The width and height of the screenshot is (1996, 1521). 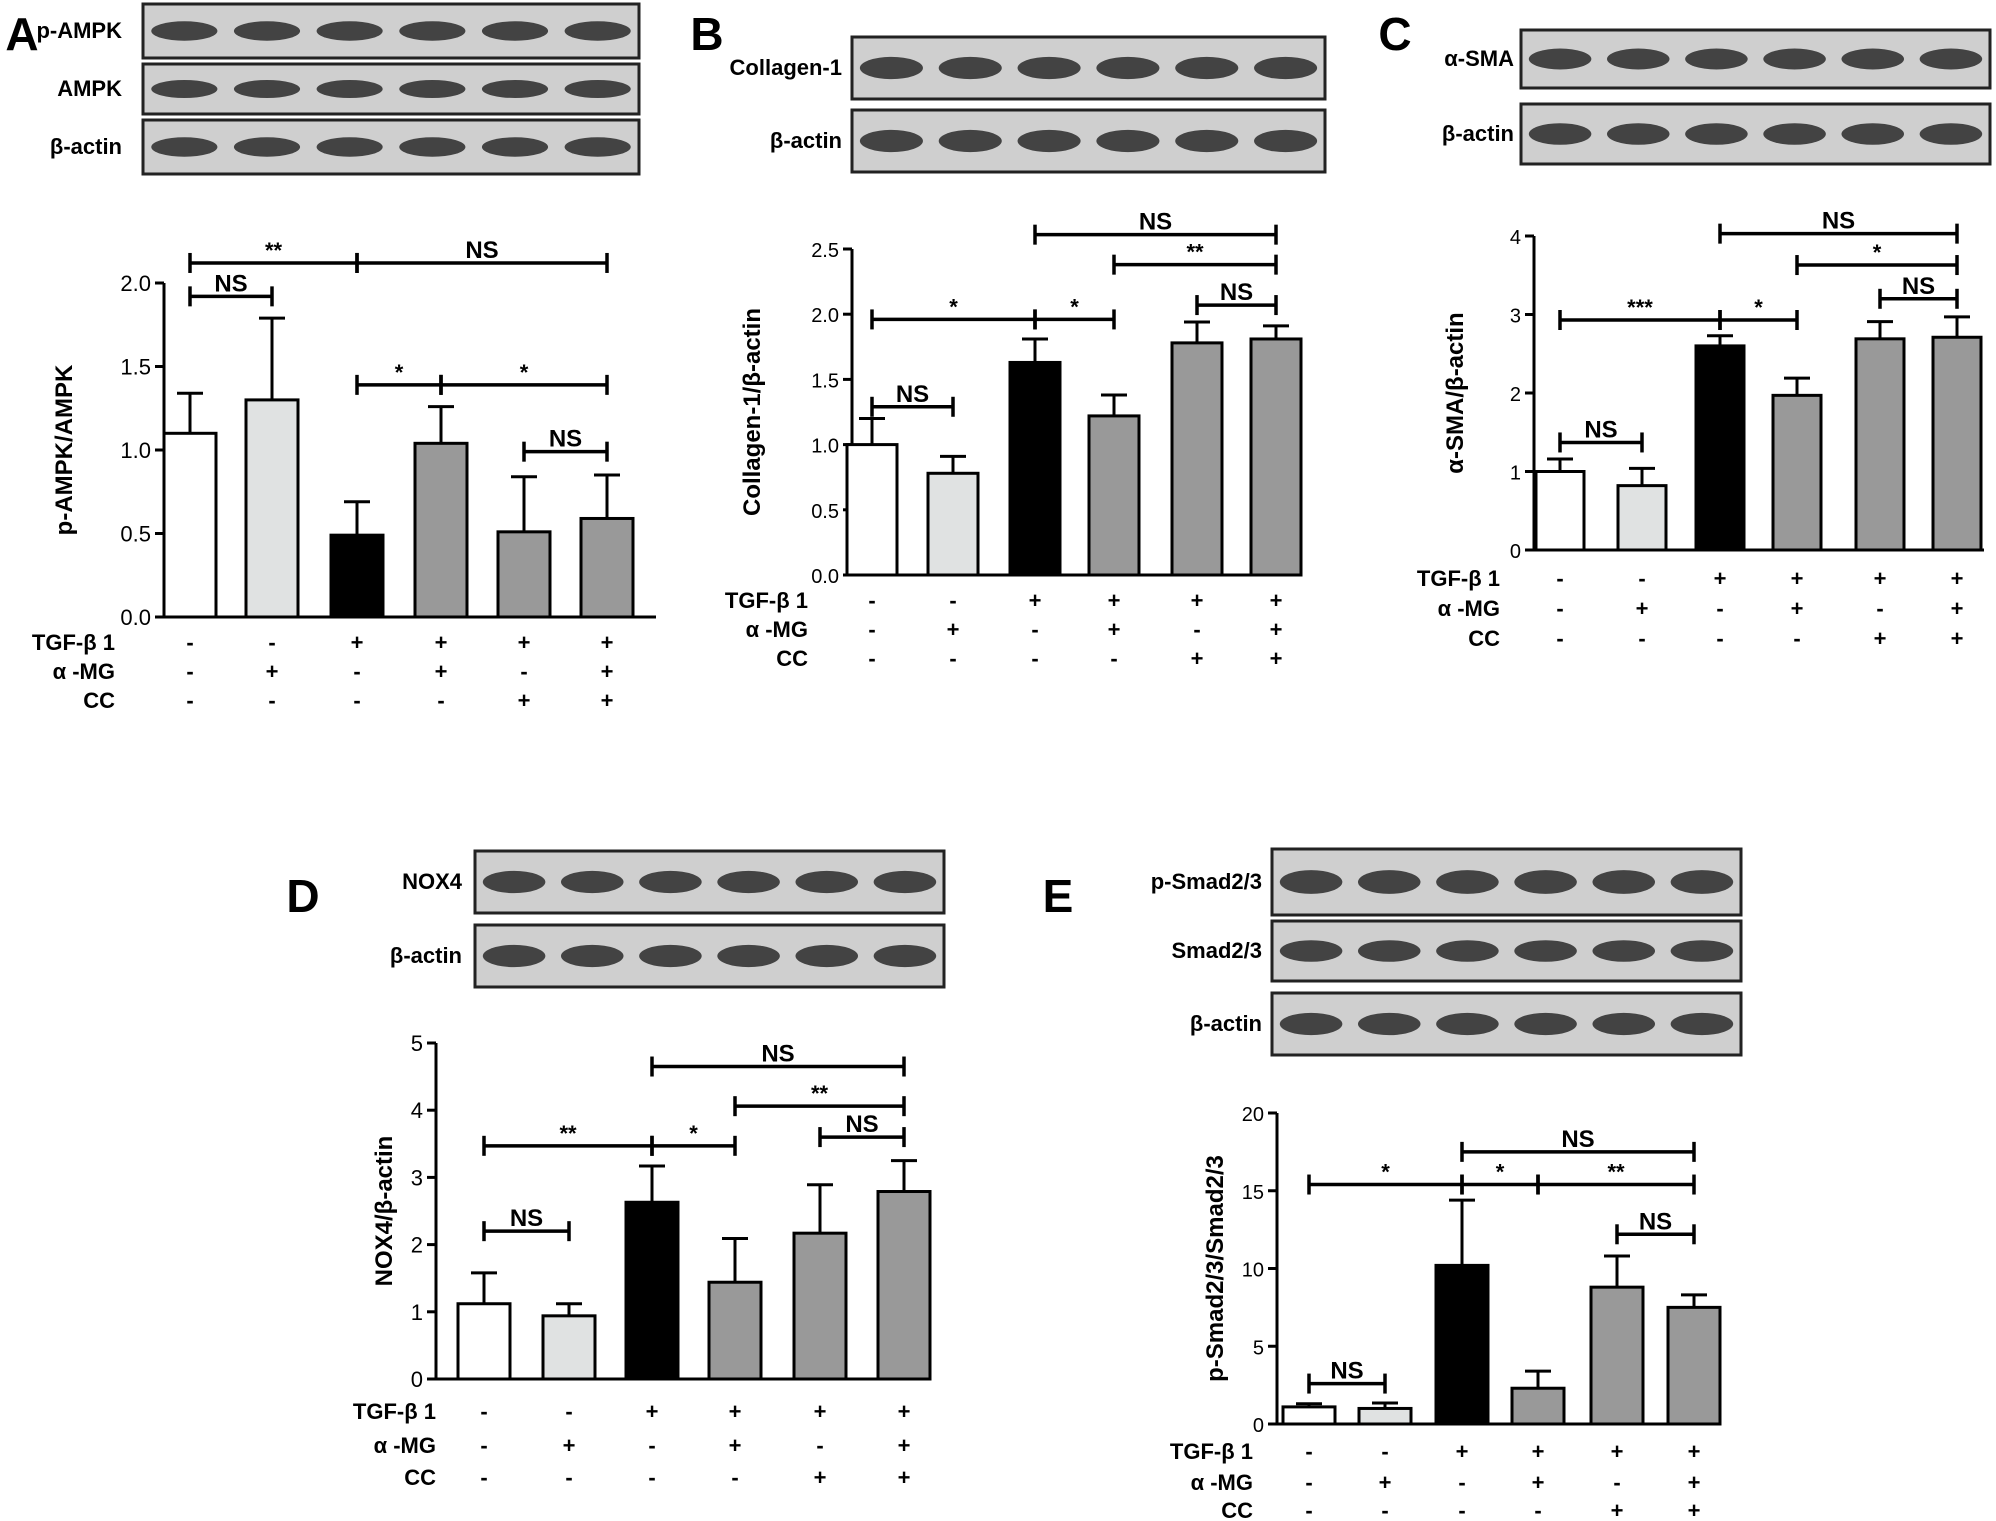 What do you see at coordinates (752, 412) in the screenshot?
I see `y-axis-label: Collagen-1/β-actin` at bounding box center [752, 412].